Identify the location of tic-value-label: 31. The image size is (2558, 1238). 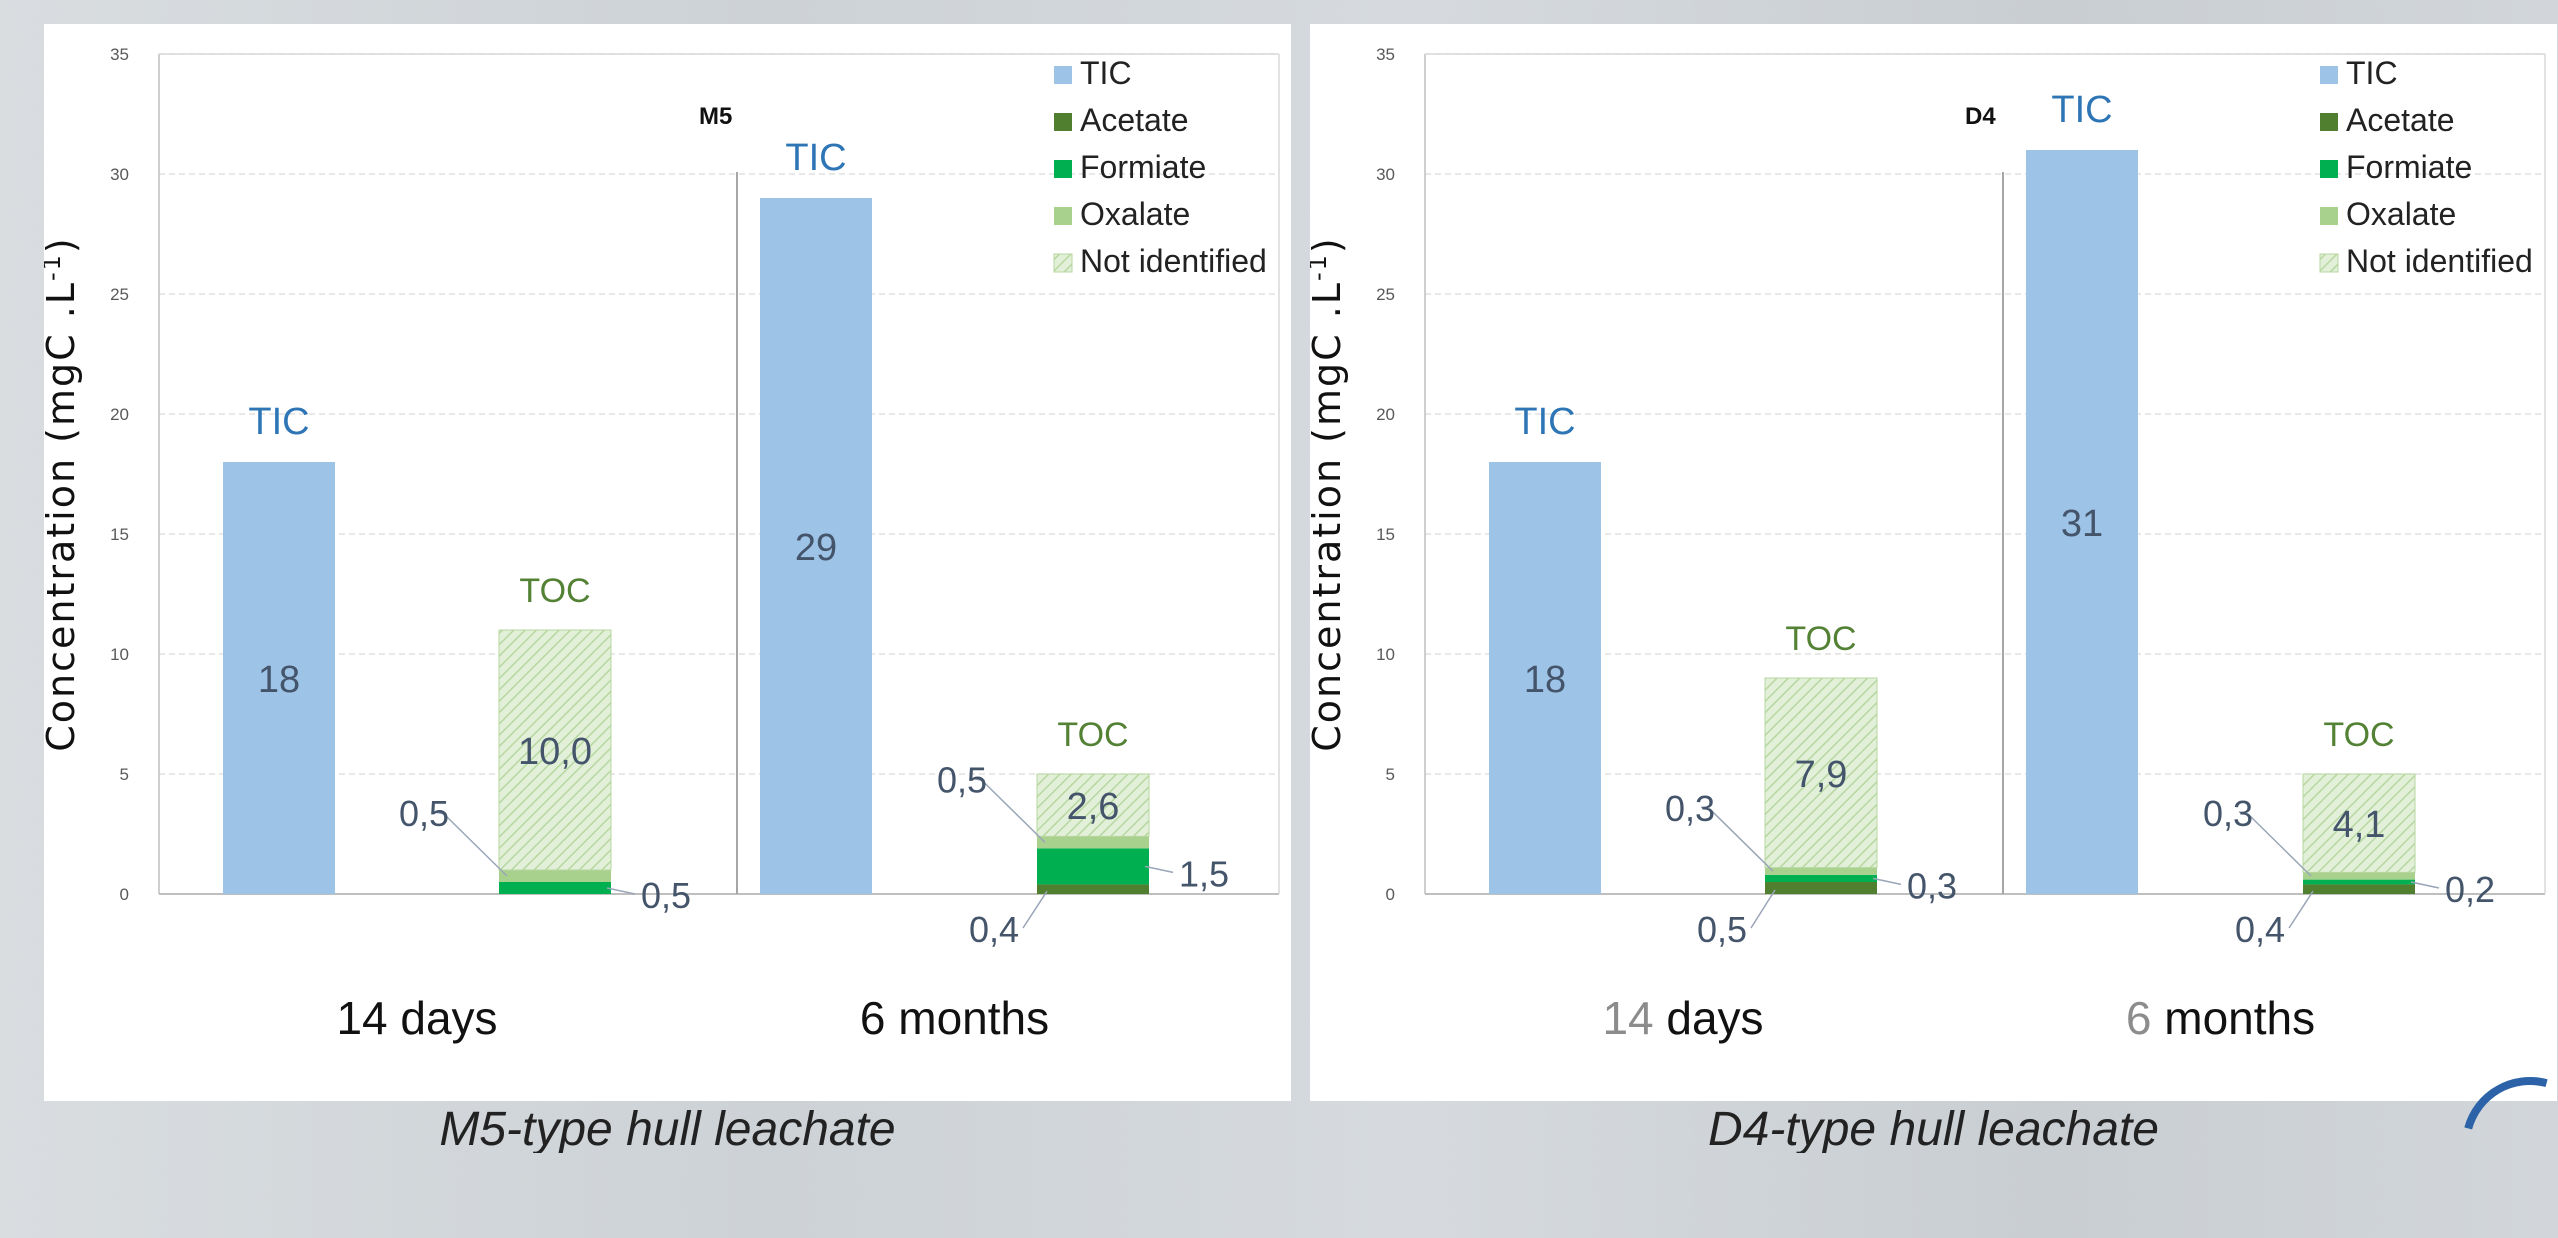
(2082, 524).